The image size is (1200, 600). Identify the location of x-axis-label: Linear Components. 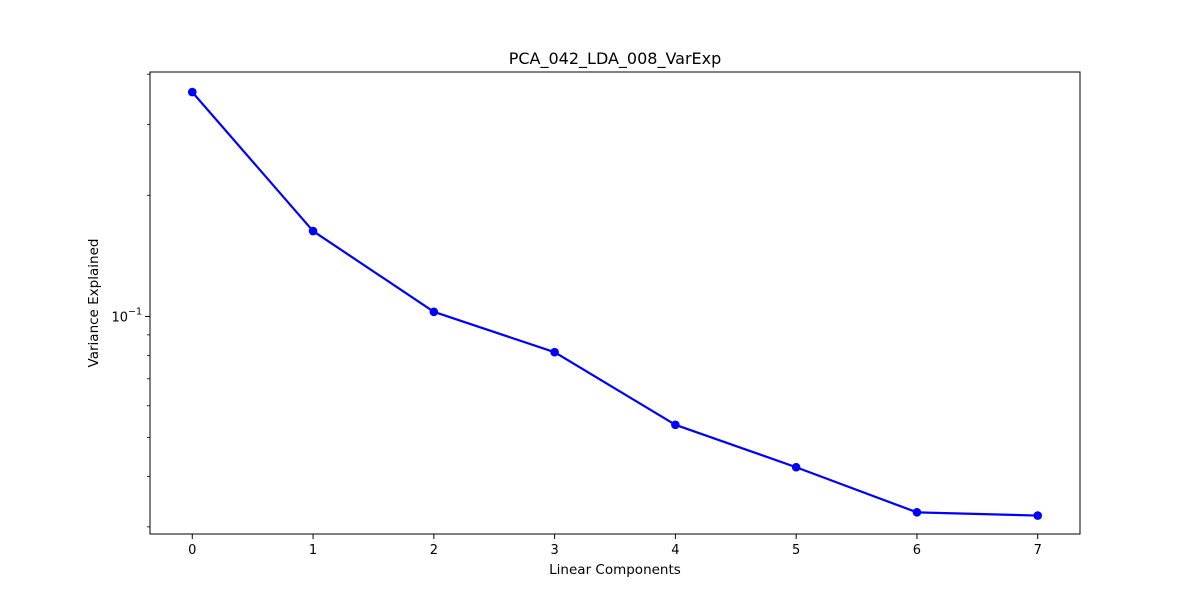
(615, 570).